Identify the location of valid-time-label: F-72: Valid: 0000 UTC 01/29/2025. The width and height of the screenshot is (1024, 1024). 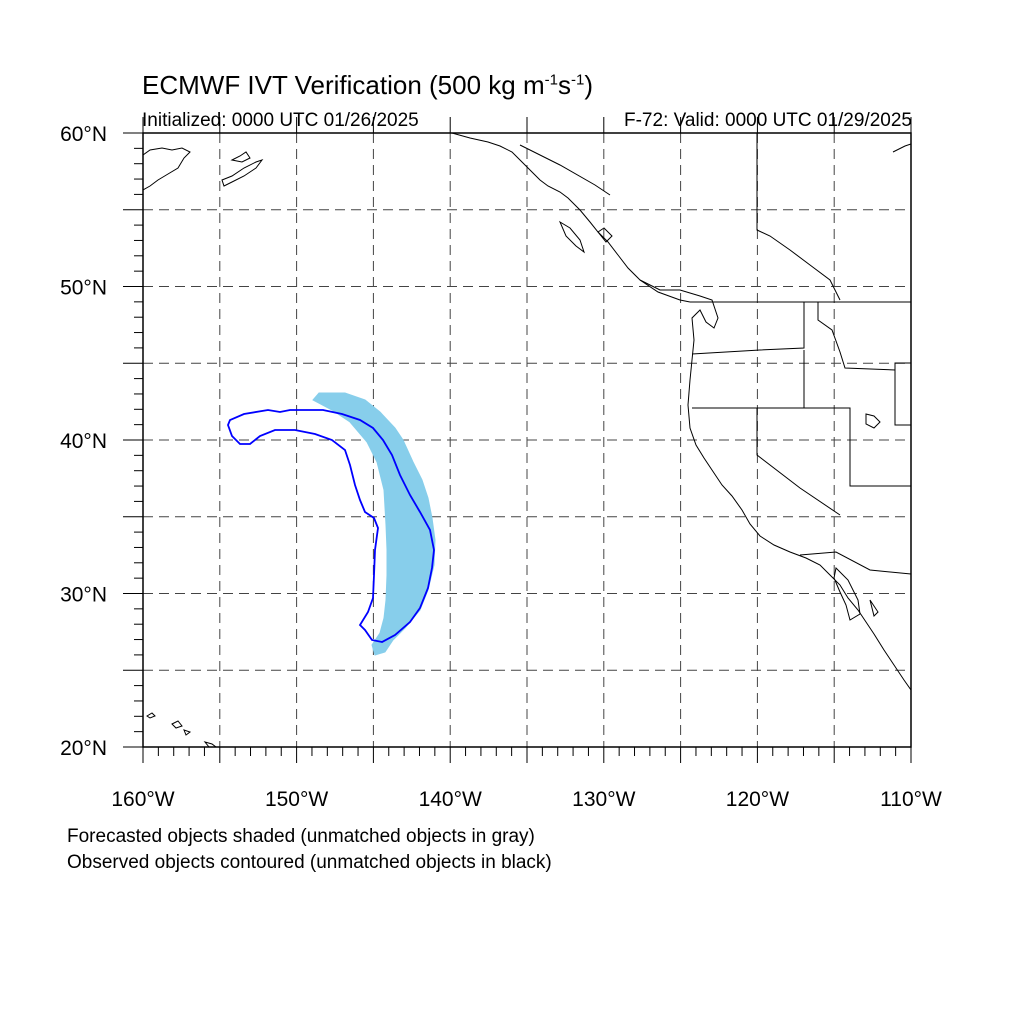
(768, 120).